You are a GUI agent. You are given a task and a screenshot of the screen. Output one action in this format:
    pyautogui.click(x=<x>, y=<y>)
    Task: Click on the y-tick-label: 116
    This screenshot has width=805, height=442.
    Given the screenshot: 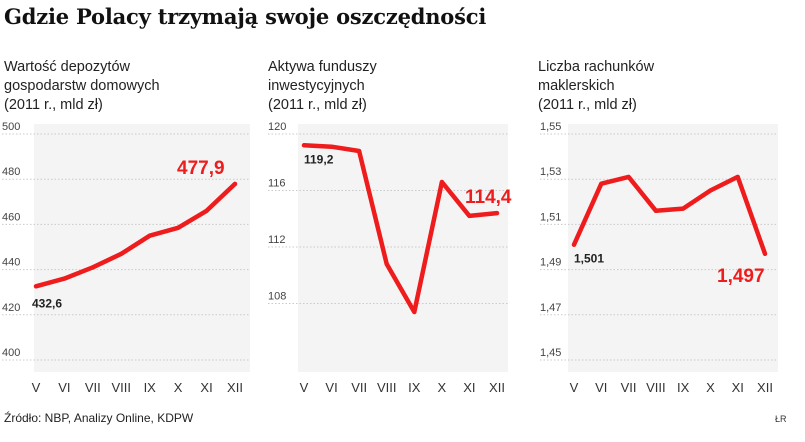 What is the action you would take?
    pyautogui.click(x=277, y=184)
    